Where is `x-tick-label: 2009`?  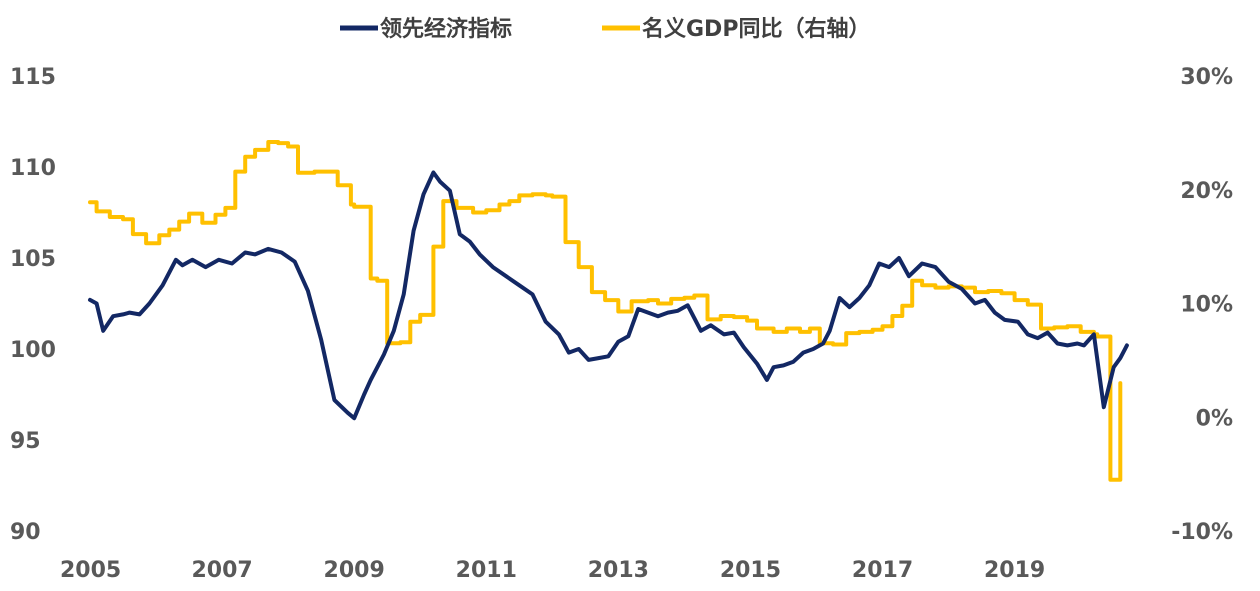 x-tick-label: 2009 is located at coordinates (354, 570).